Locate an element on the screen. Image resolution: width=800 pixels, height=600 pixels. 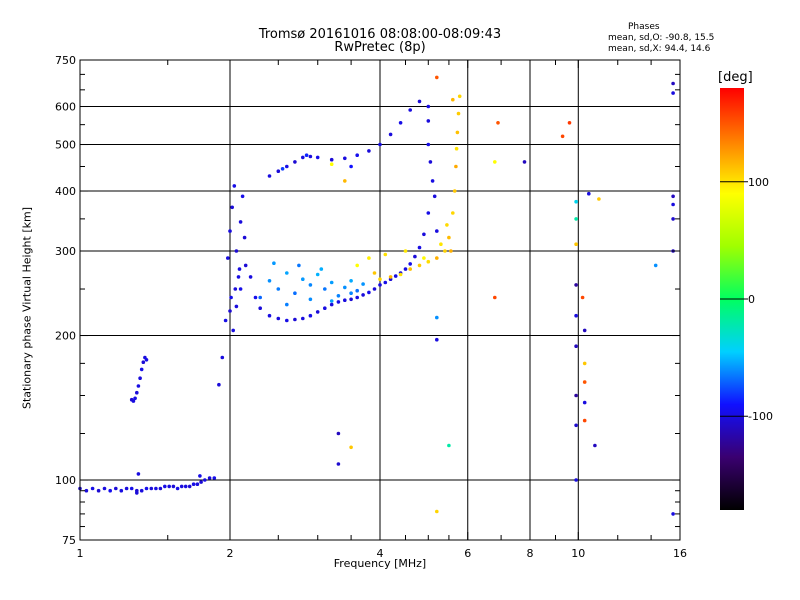
x-tick-label: 6 is located at coordinates (467, 553).